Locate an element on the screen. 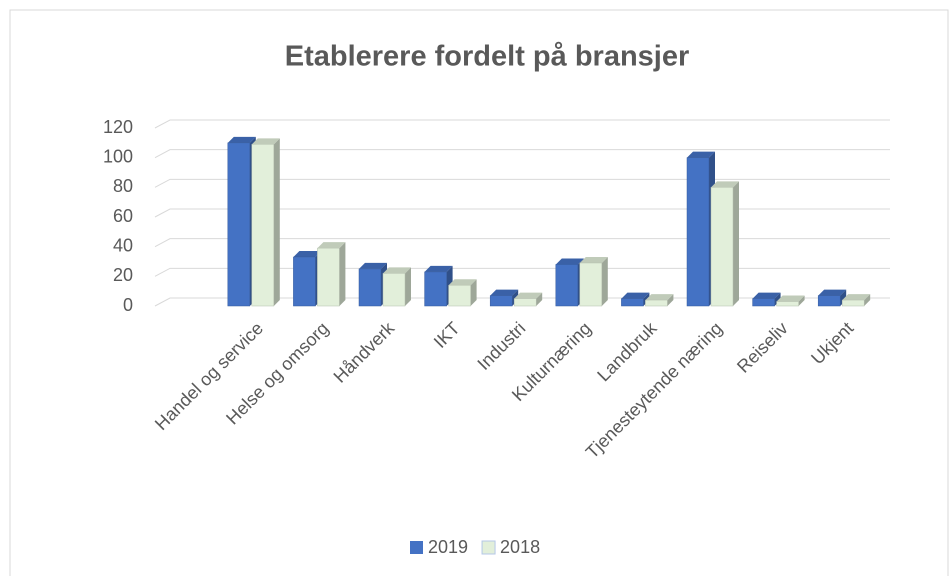 The height and width of the screenshot is (581, 950). y-tick-label: 20 is located at coordinates (123, 275).